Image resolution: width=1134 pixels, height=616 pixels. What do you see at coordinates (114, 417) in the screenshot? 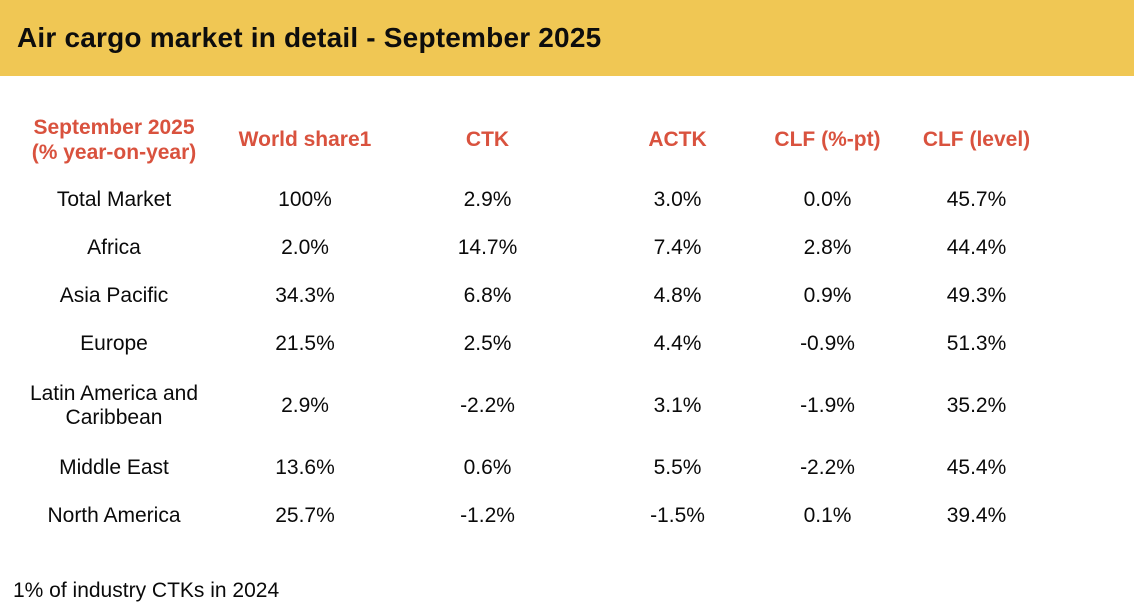
I see `region-label-line2: Caribbean` at bounding box center [114, 417].